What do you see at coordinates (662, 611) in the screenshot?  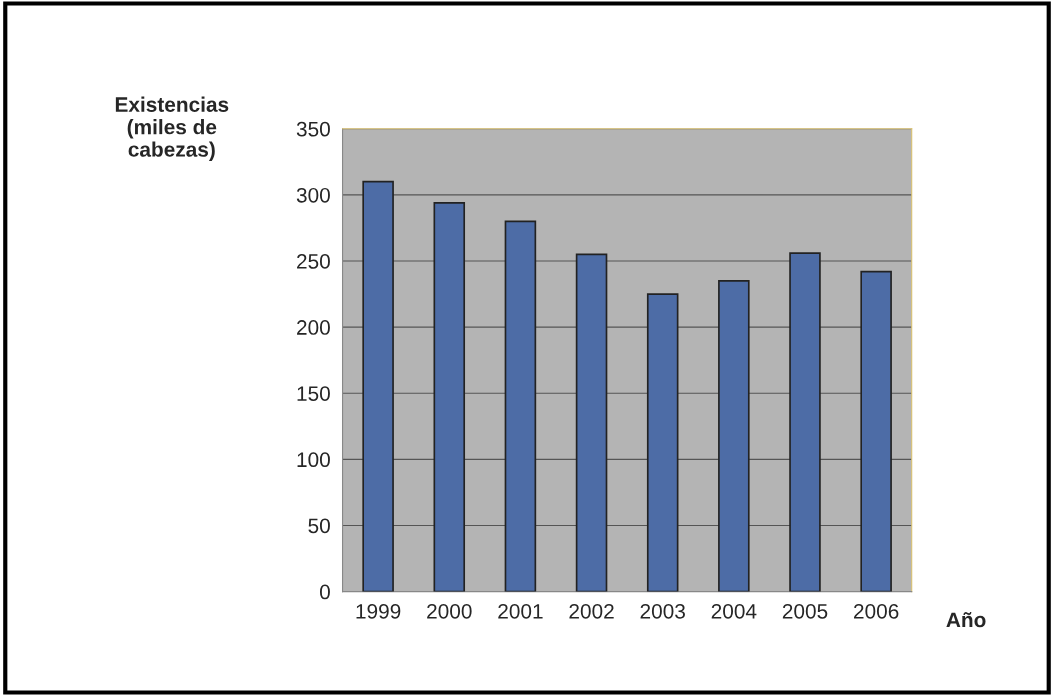 I see `x-tick-label: 2003` at bounding box center [662, 611].